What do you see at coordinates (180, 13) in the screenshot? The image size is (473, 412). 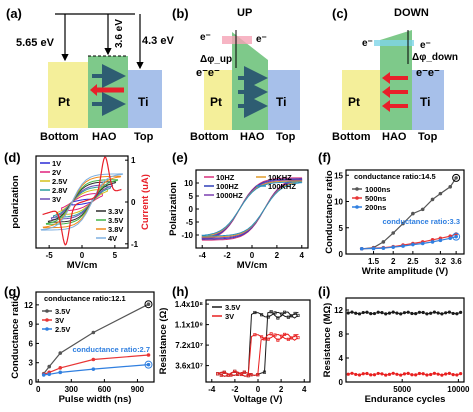 I see `panel-b-label: (b)` at bounding box center [180, 13].